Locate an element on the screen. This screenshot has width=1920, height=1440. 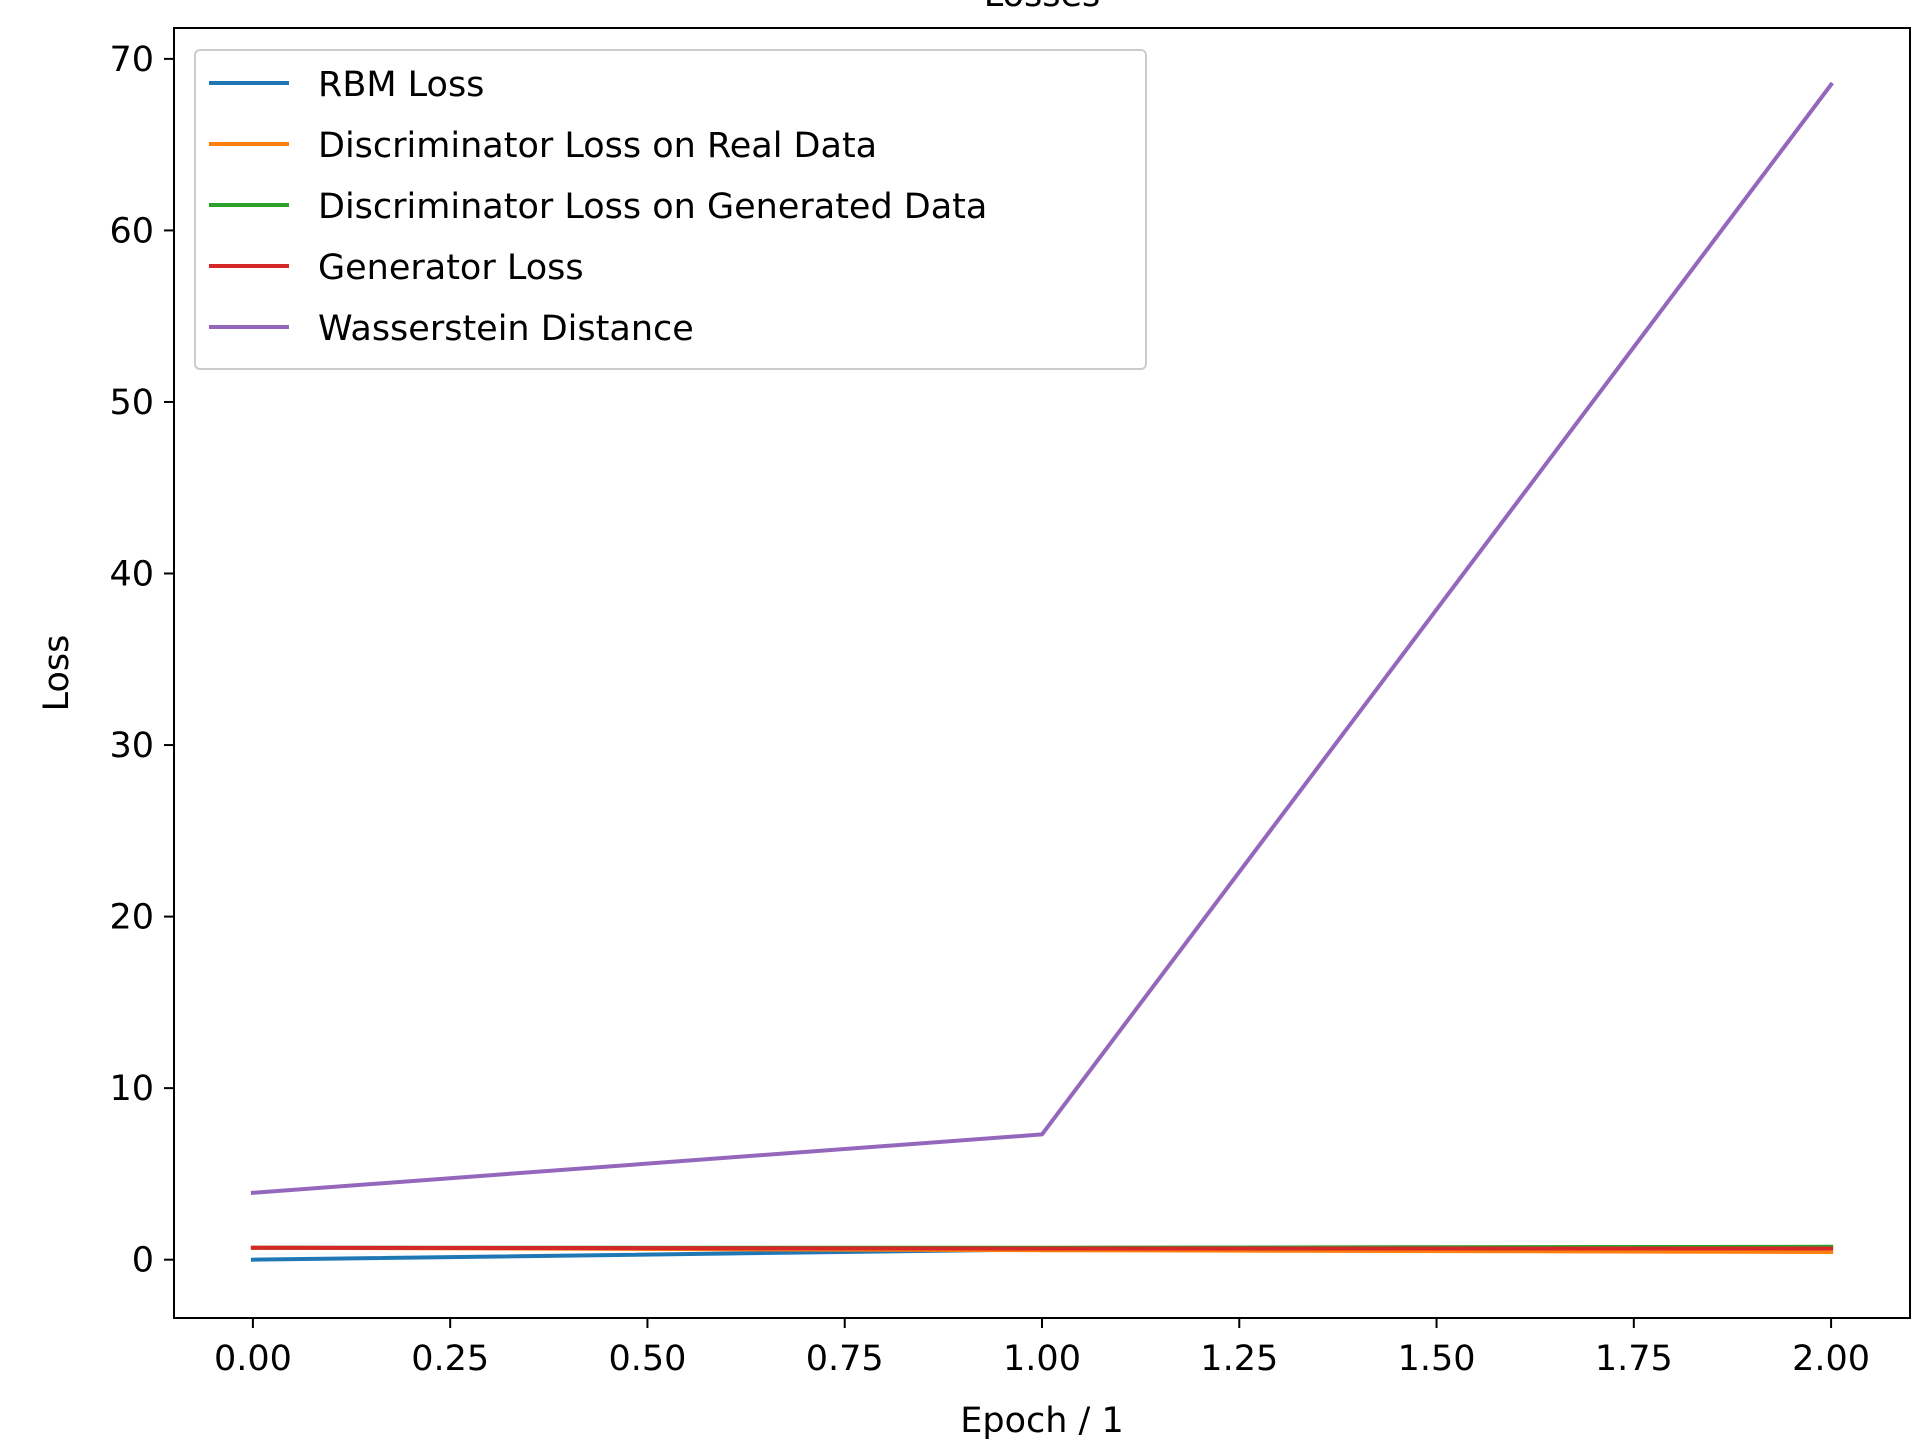
x-tick-label: 0.50 is located at coordinates (647, 1359).